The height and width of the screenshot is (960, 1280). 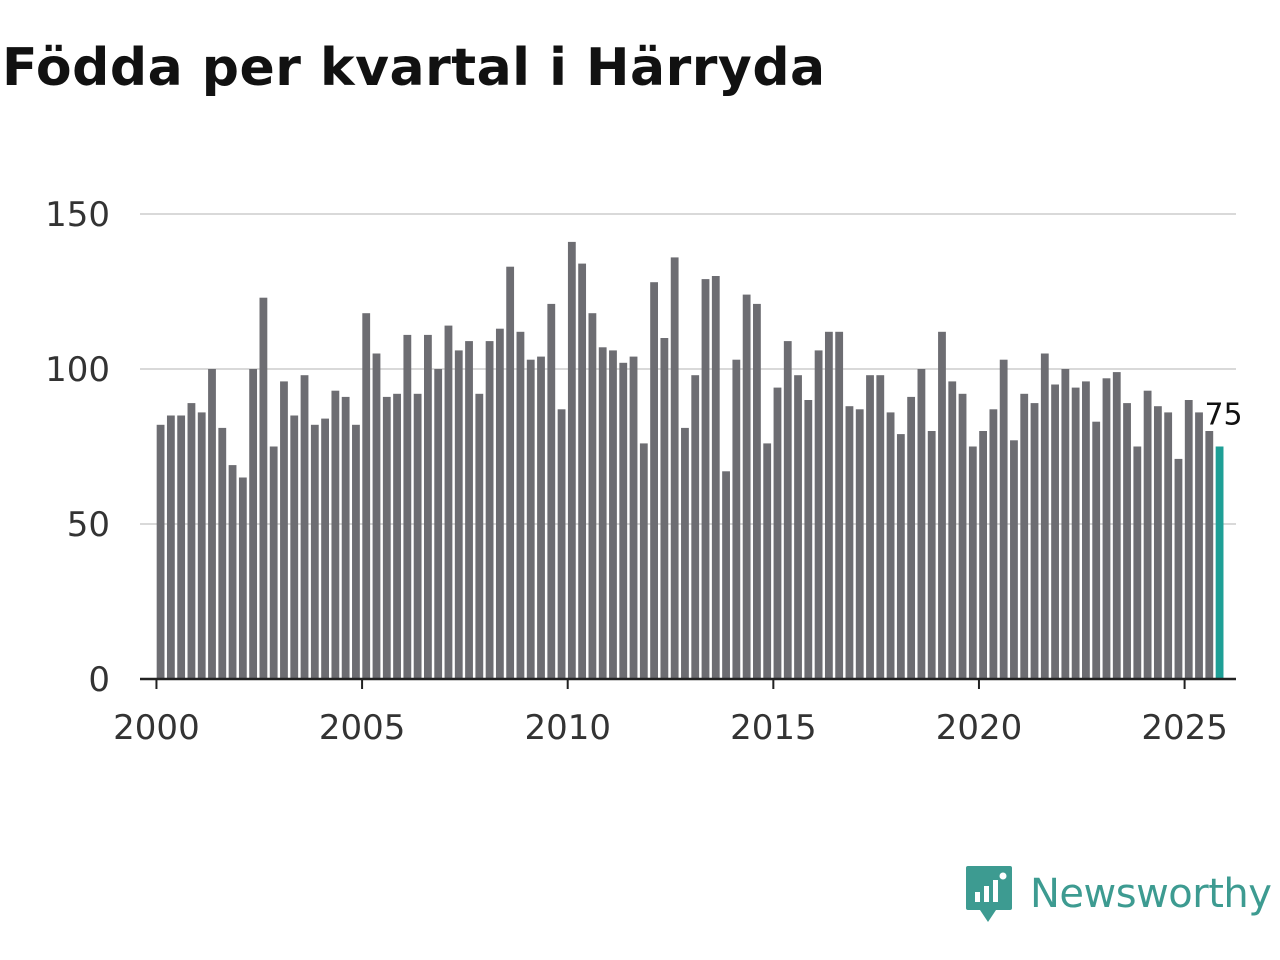 I want to click on chart-title: Födda per kvartal i Härryda, so click(x=414, y=68).